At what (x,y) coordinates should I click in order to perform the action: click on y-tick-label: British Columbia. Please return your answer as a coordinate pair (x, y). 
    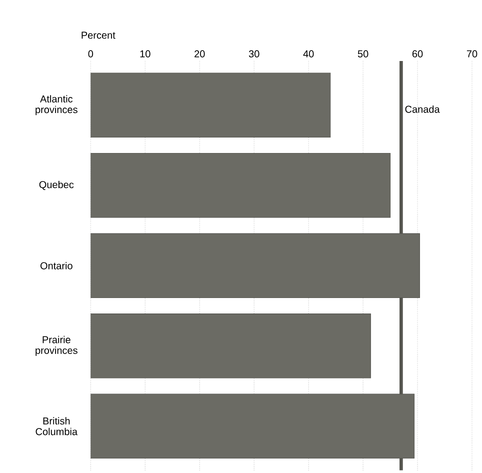
    Looking at the image, I should click on (57, 426).